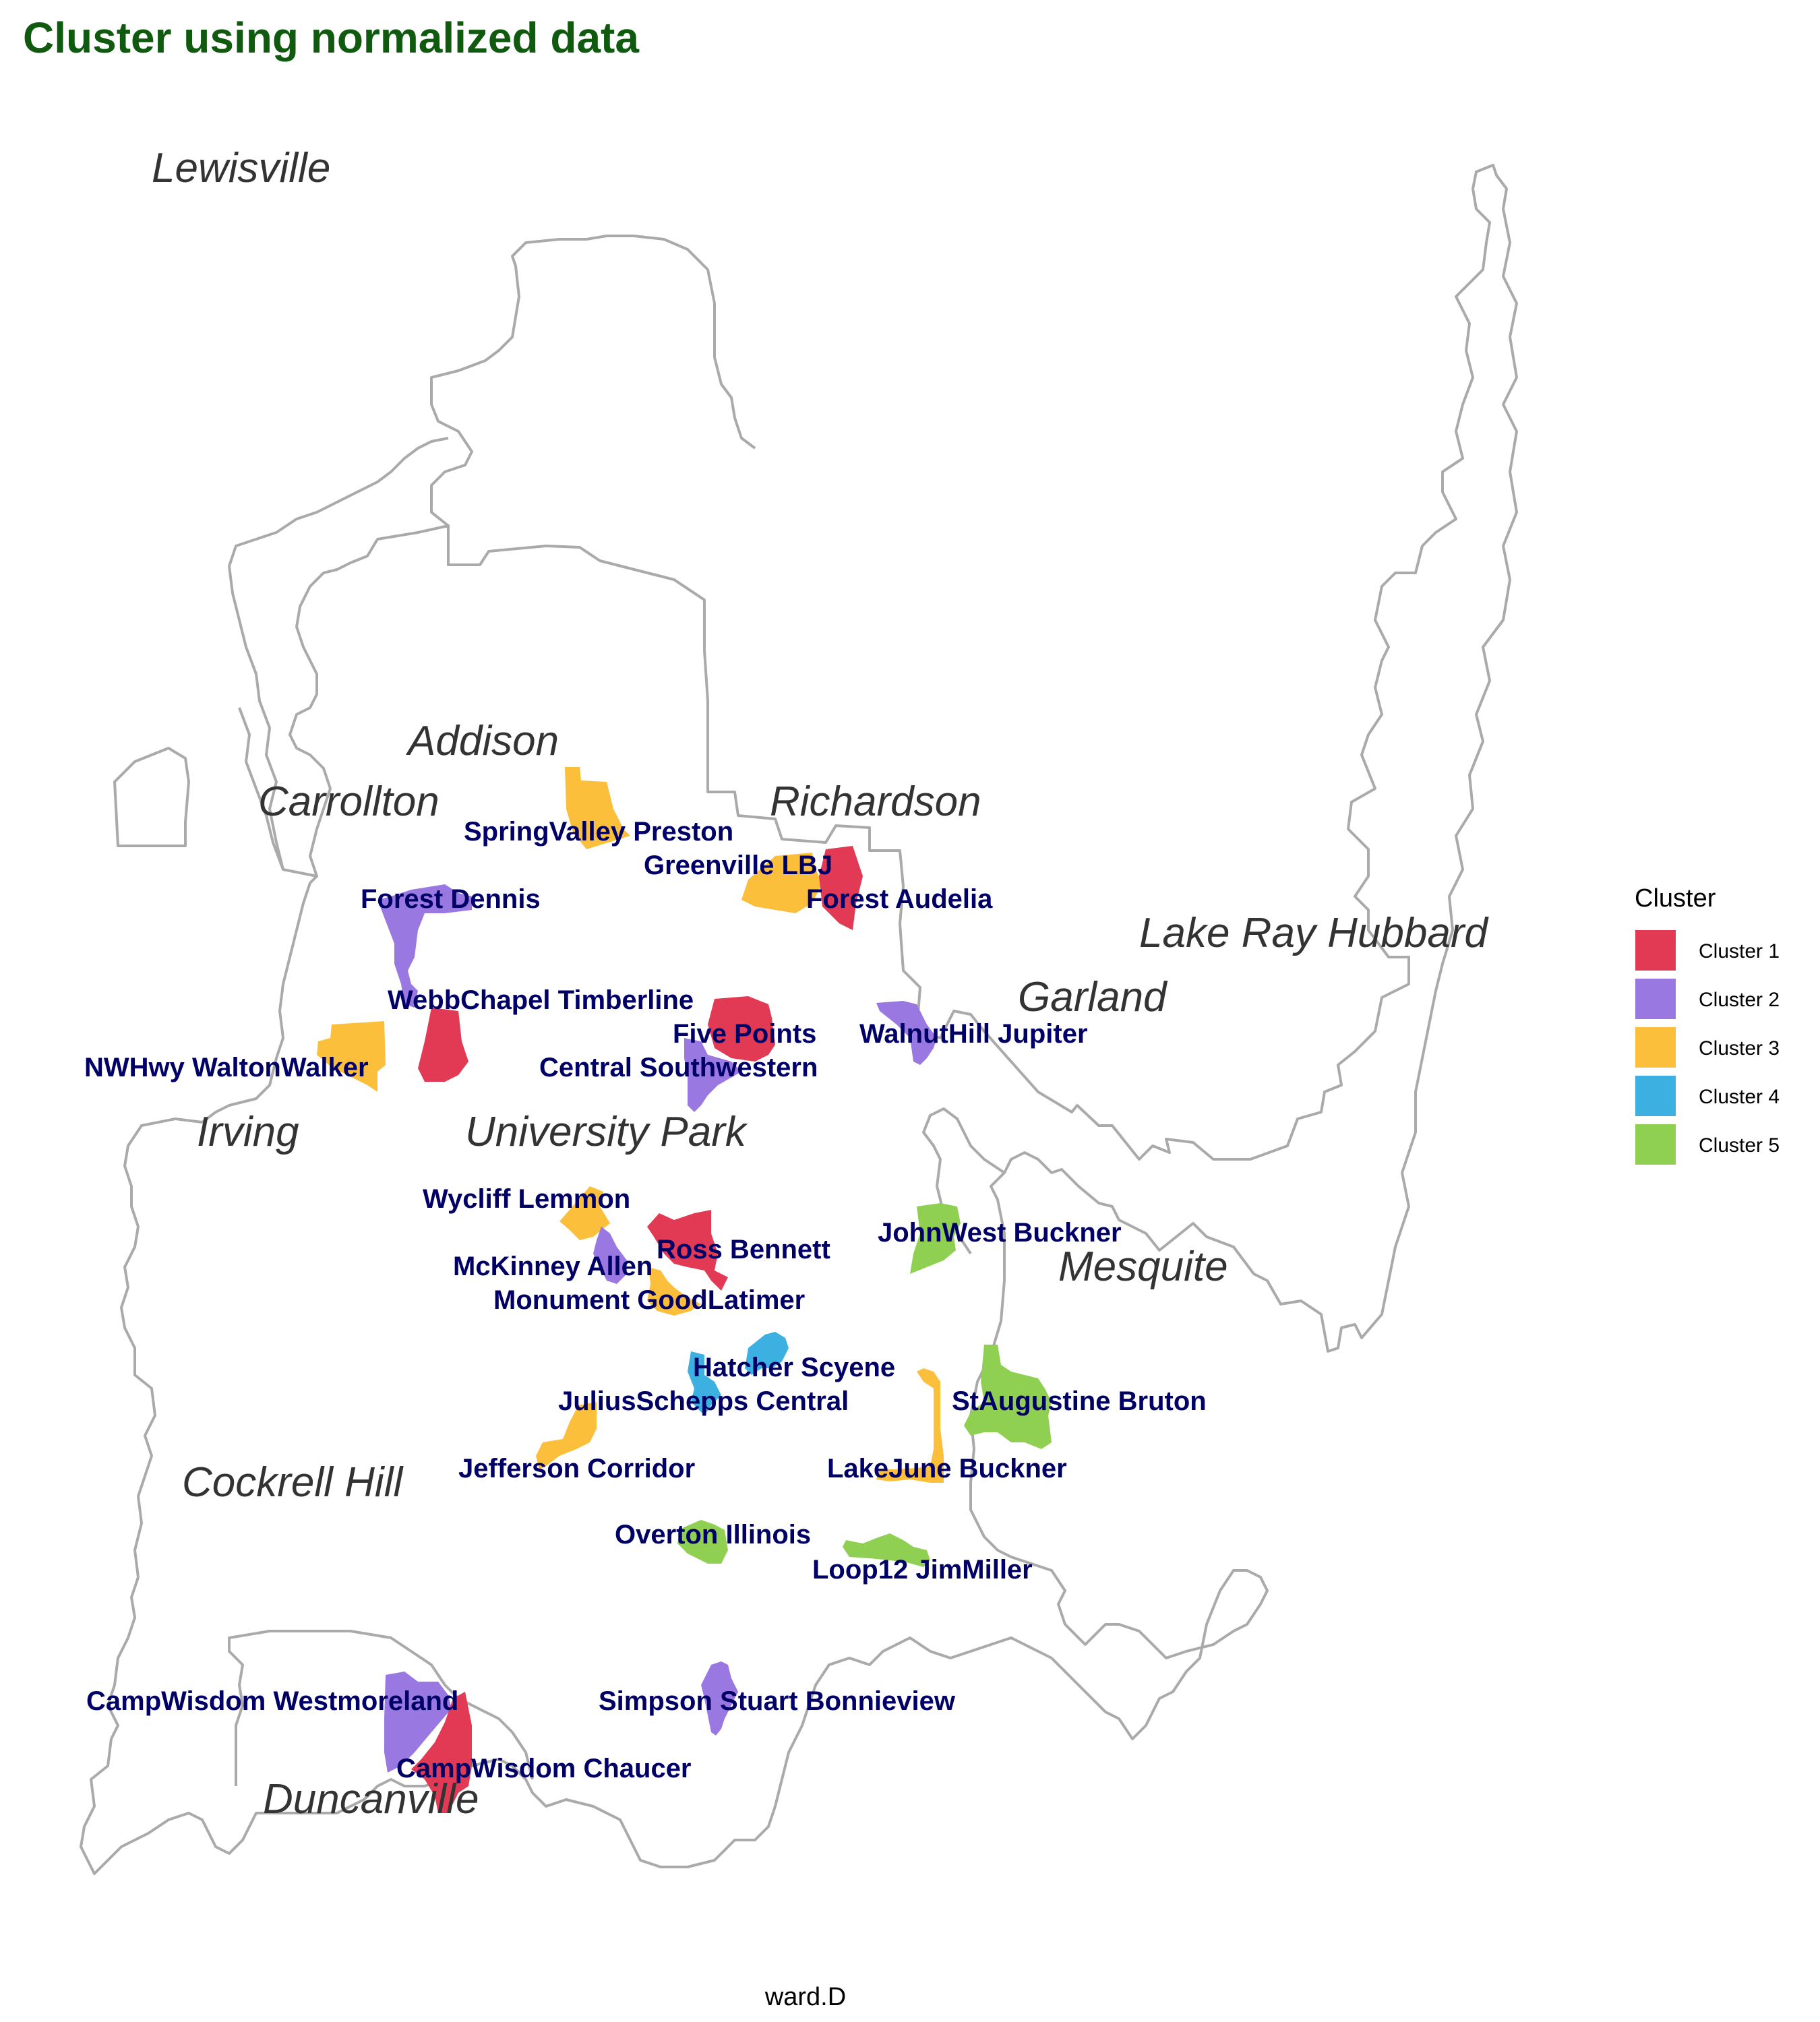 This screenshot has height=2022, width=1820. What do you see at coordinates (226, 1067) in the screenshot?
I see `label-nwhwy-waltonwalker: NWHwy WaltonWalker` at bounding box center [226, 1067].